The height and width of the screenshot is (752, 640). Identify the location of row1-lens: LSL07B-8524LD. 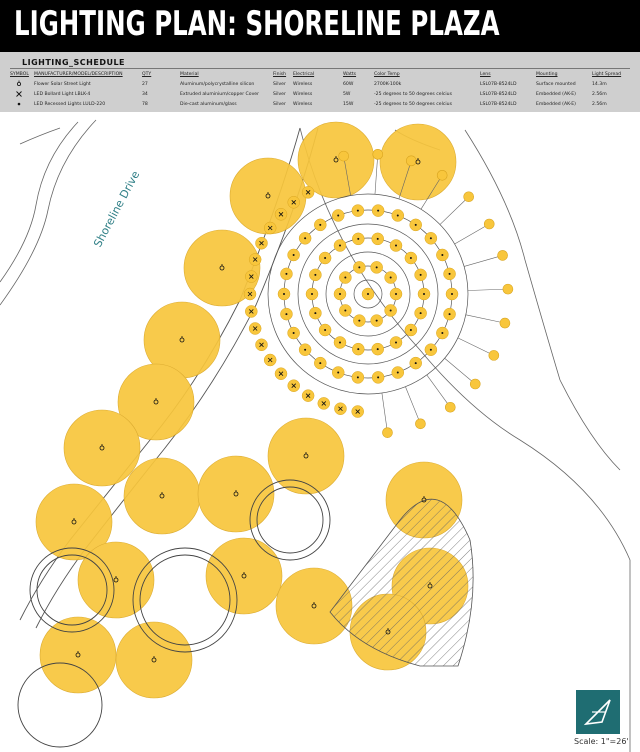
(498, 84).